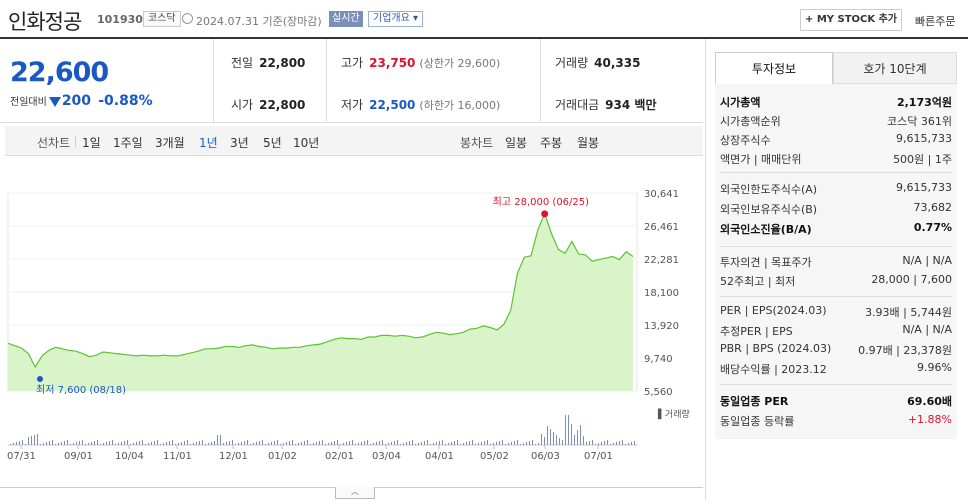 This screenshot has height=500, width=968. Describe the element at coordinates (836, 296) in the screenshot. I see `info-divider` at that location.